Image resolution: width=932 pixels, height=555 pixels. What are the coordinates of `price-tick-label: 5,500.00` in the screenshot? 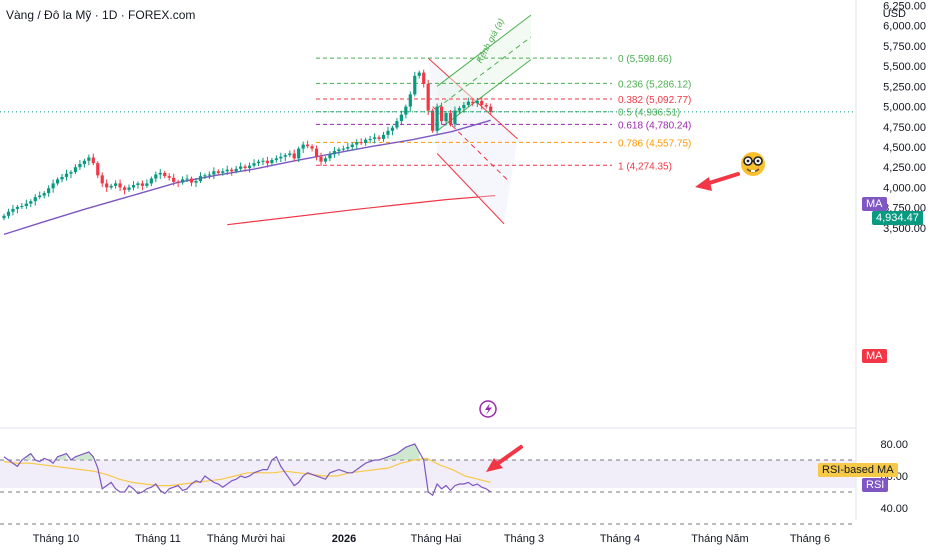 It's located at (904, 67).